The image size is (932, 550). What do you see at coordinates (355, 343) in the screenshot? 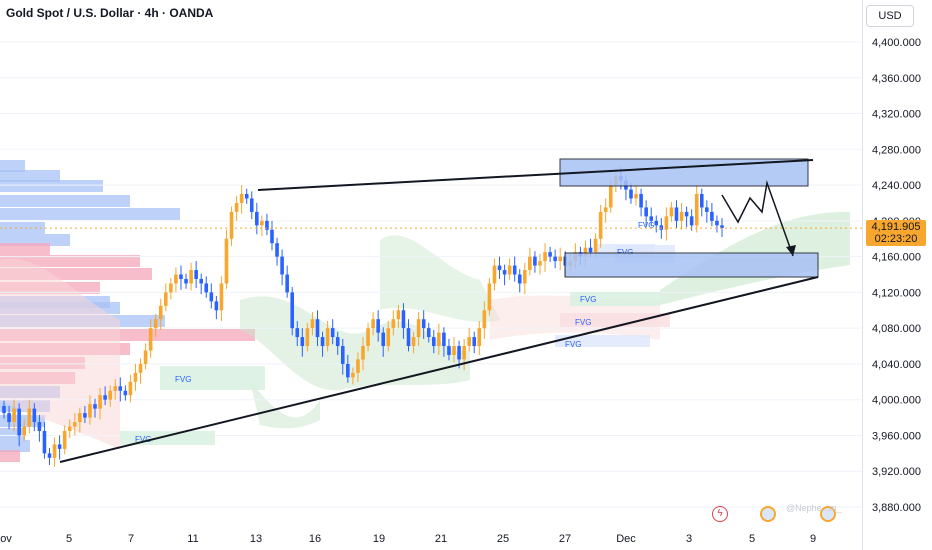
I see `cloud-green` at bounding box center [355, 343].